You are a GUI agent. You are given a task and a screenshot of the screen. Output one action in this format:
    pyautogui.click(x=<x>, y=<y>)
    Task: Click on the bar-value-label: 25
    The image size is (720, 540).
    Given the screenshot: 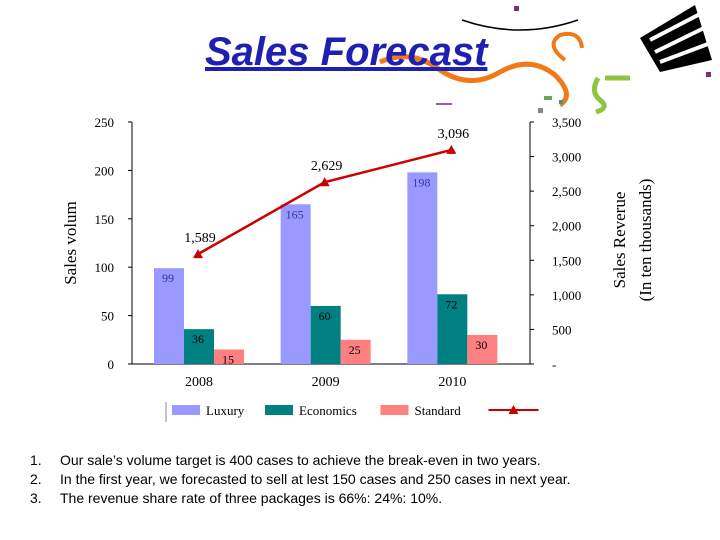 What is the action you would take?
    pyautogui.click(x=355, y=350)
    